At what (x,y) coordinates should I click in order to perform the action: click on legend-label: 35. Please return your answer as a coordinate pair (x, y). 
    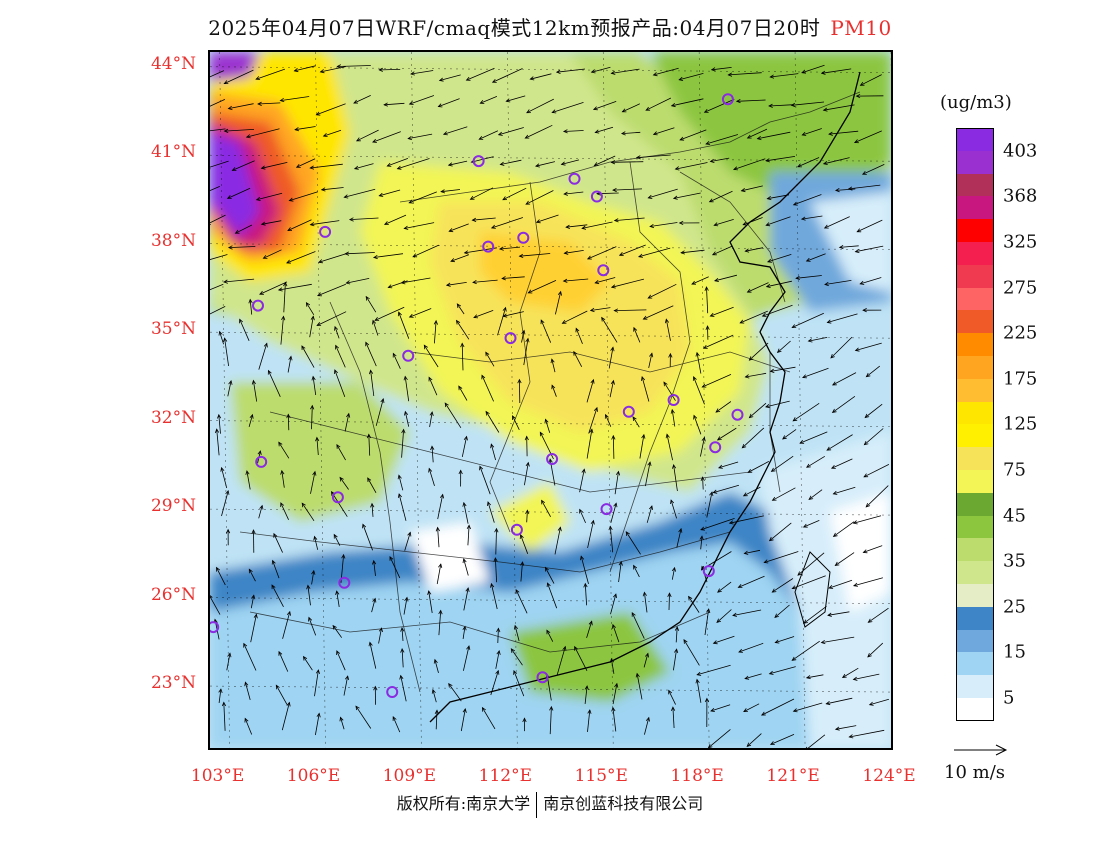
    Looking at the image, I should click on (1014, 561).